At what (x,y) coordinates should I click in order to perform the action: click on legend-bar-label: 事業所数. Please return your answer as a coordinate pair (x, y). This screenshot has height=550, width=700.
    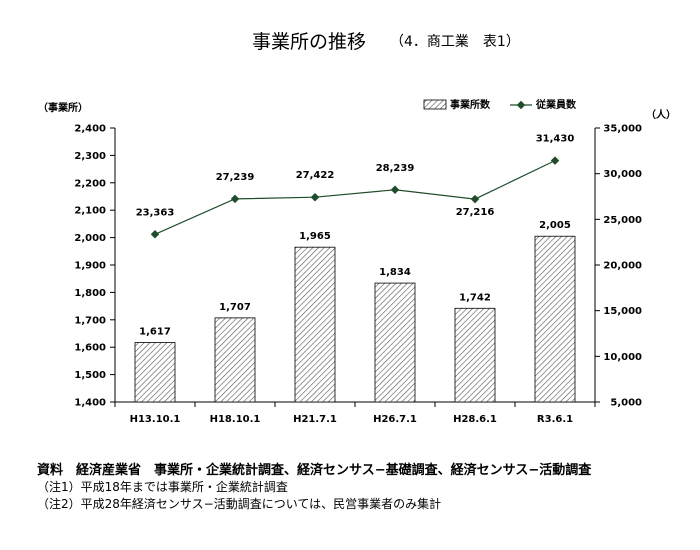
    Looking at the image, I should click on (470, 104).